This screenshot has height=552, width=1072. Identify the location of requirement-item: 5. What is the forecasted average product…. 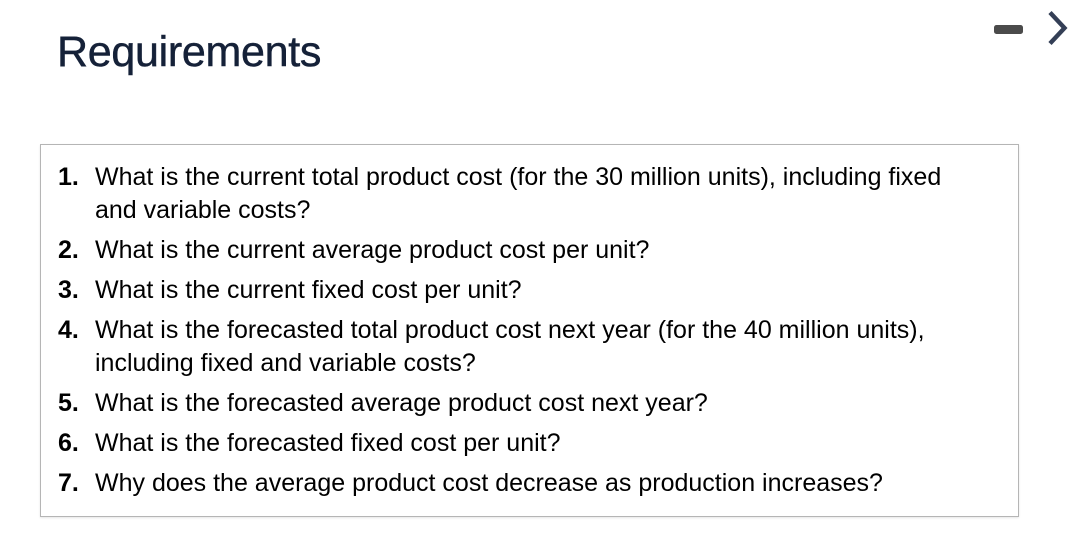
(528, 403).